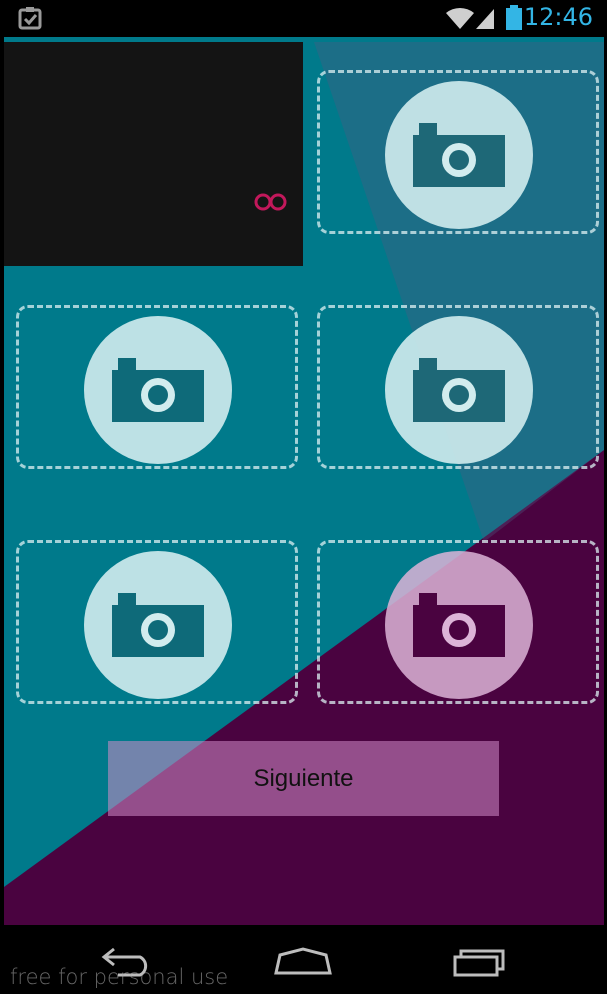 This screenshot has height=994, width=607. What do you see at coordinates (303, 18) in the screenshot?
I see `status-bar: 12:46` at bounding box center [303, 18].